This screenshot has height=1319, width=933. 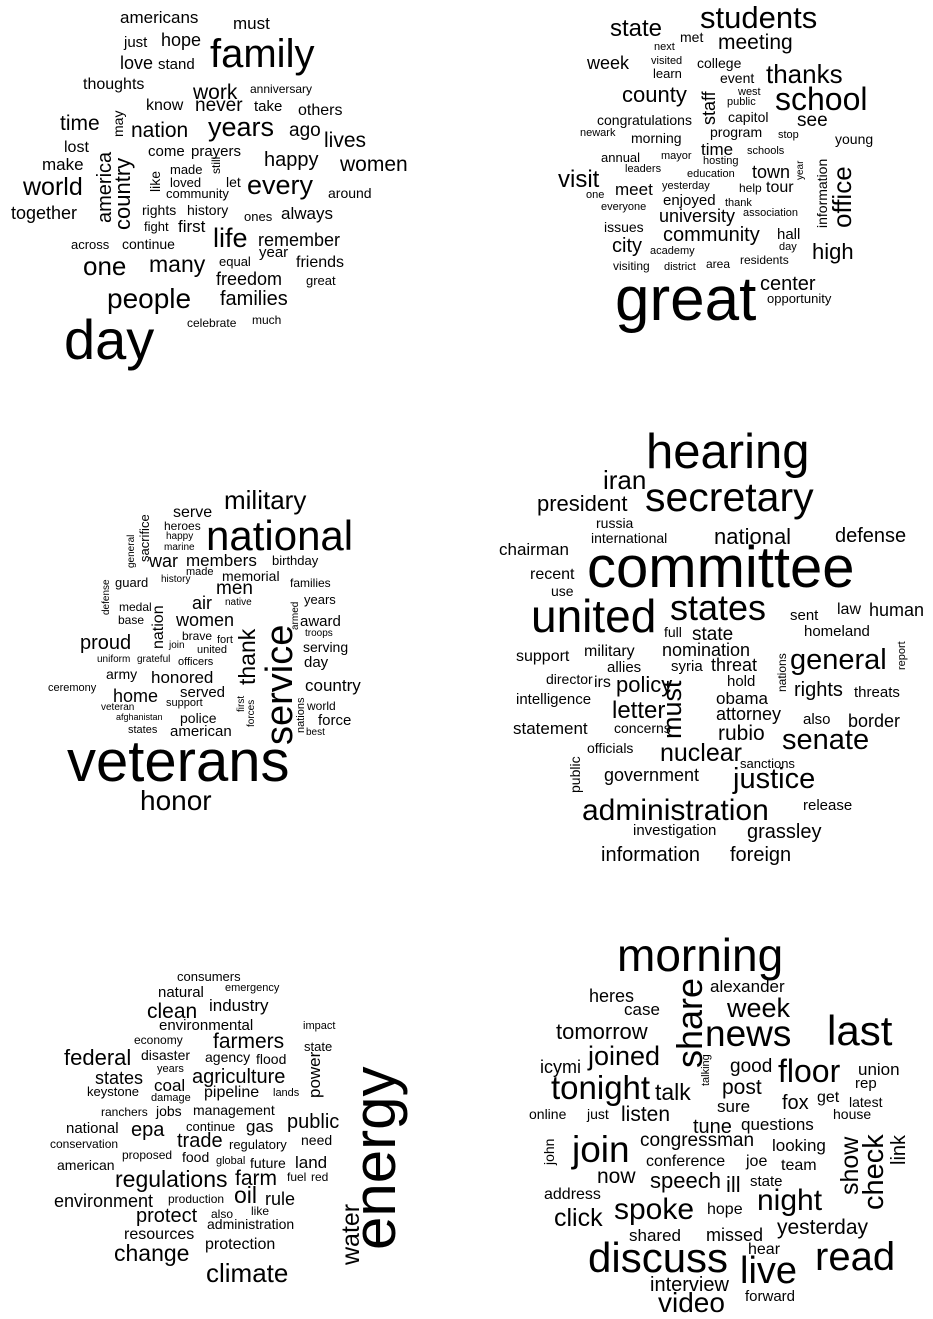 I want to click on cloud-word: brave, so click(x=197, y=636).